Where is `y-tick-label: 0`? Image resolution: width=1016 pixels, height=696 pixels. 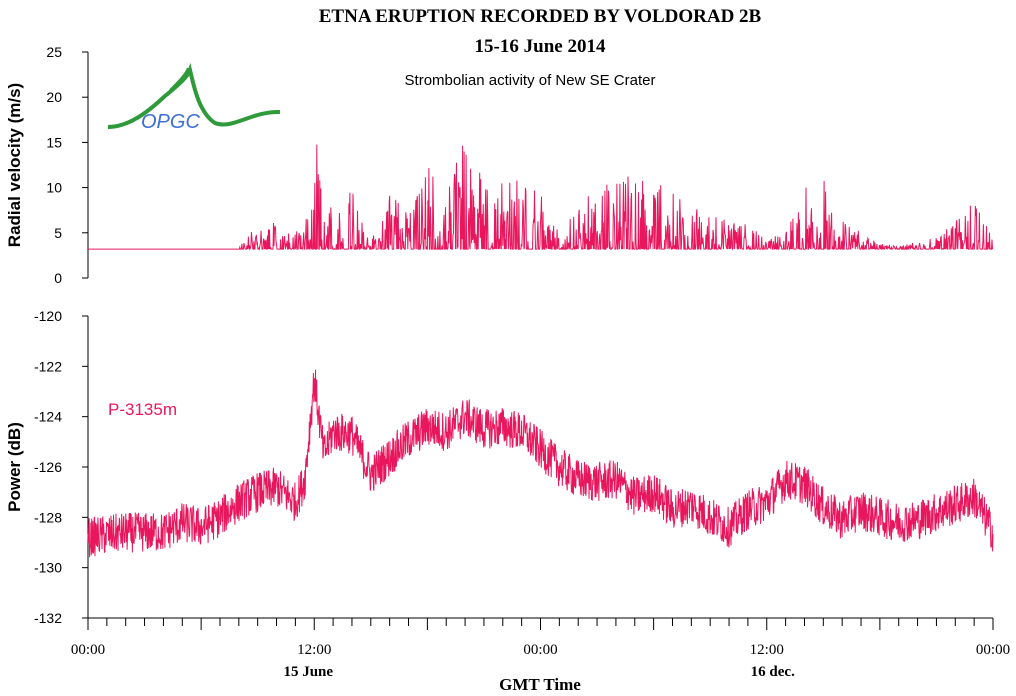 y-tick-label: 0 is located at coordinates (58, 278).